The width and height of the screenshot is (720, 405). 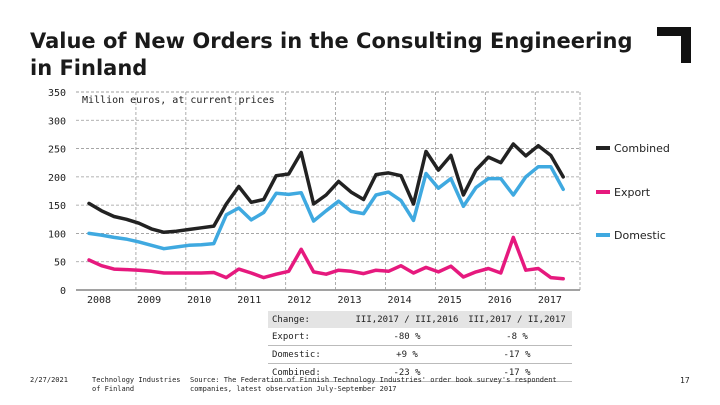 I want to click on table-row: Domestic: +9 % -17 %, so click(x=420, y=354).